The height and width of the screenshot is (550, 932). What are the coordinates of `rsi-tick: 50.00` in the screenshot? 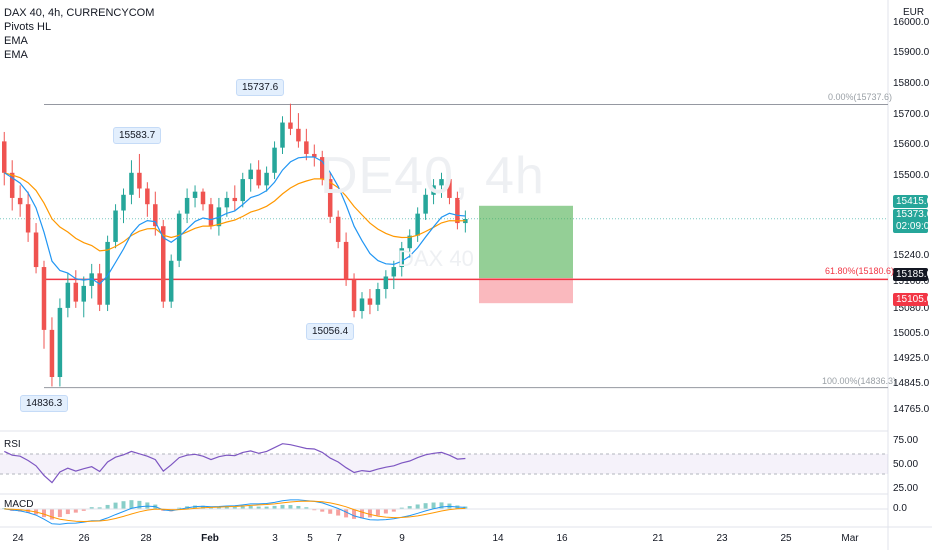 It's located at (906, 464).